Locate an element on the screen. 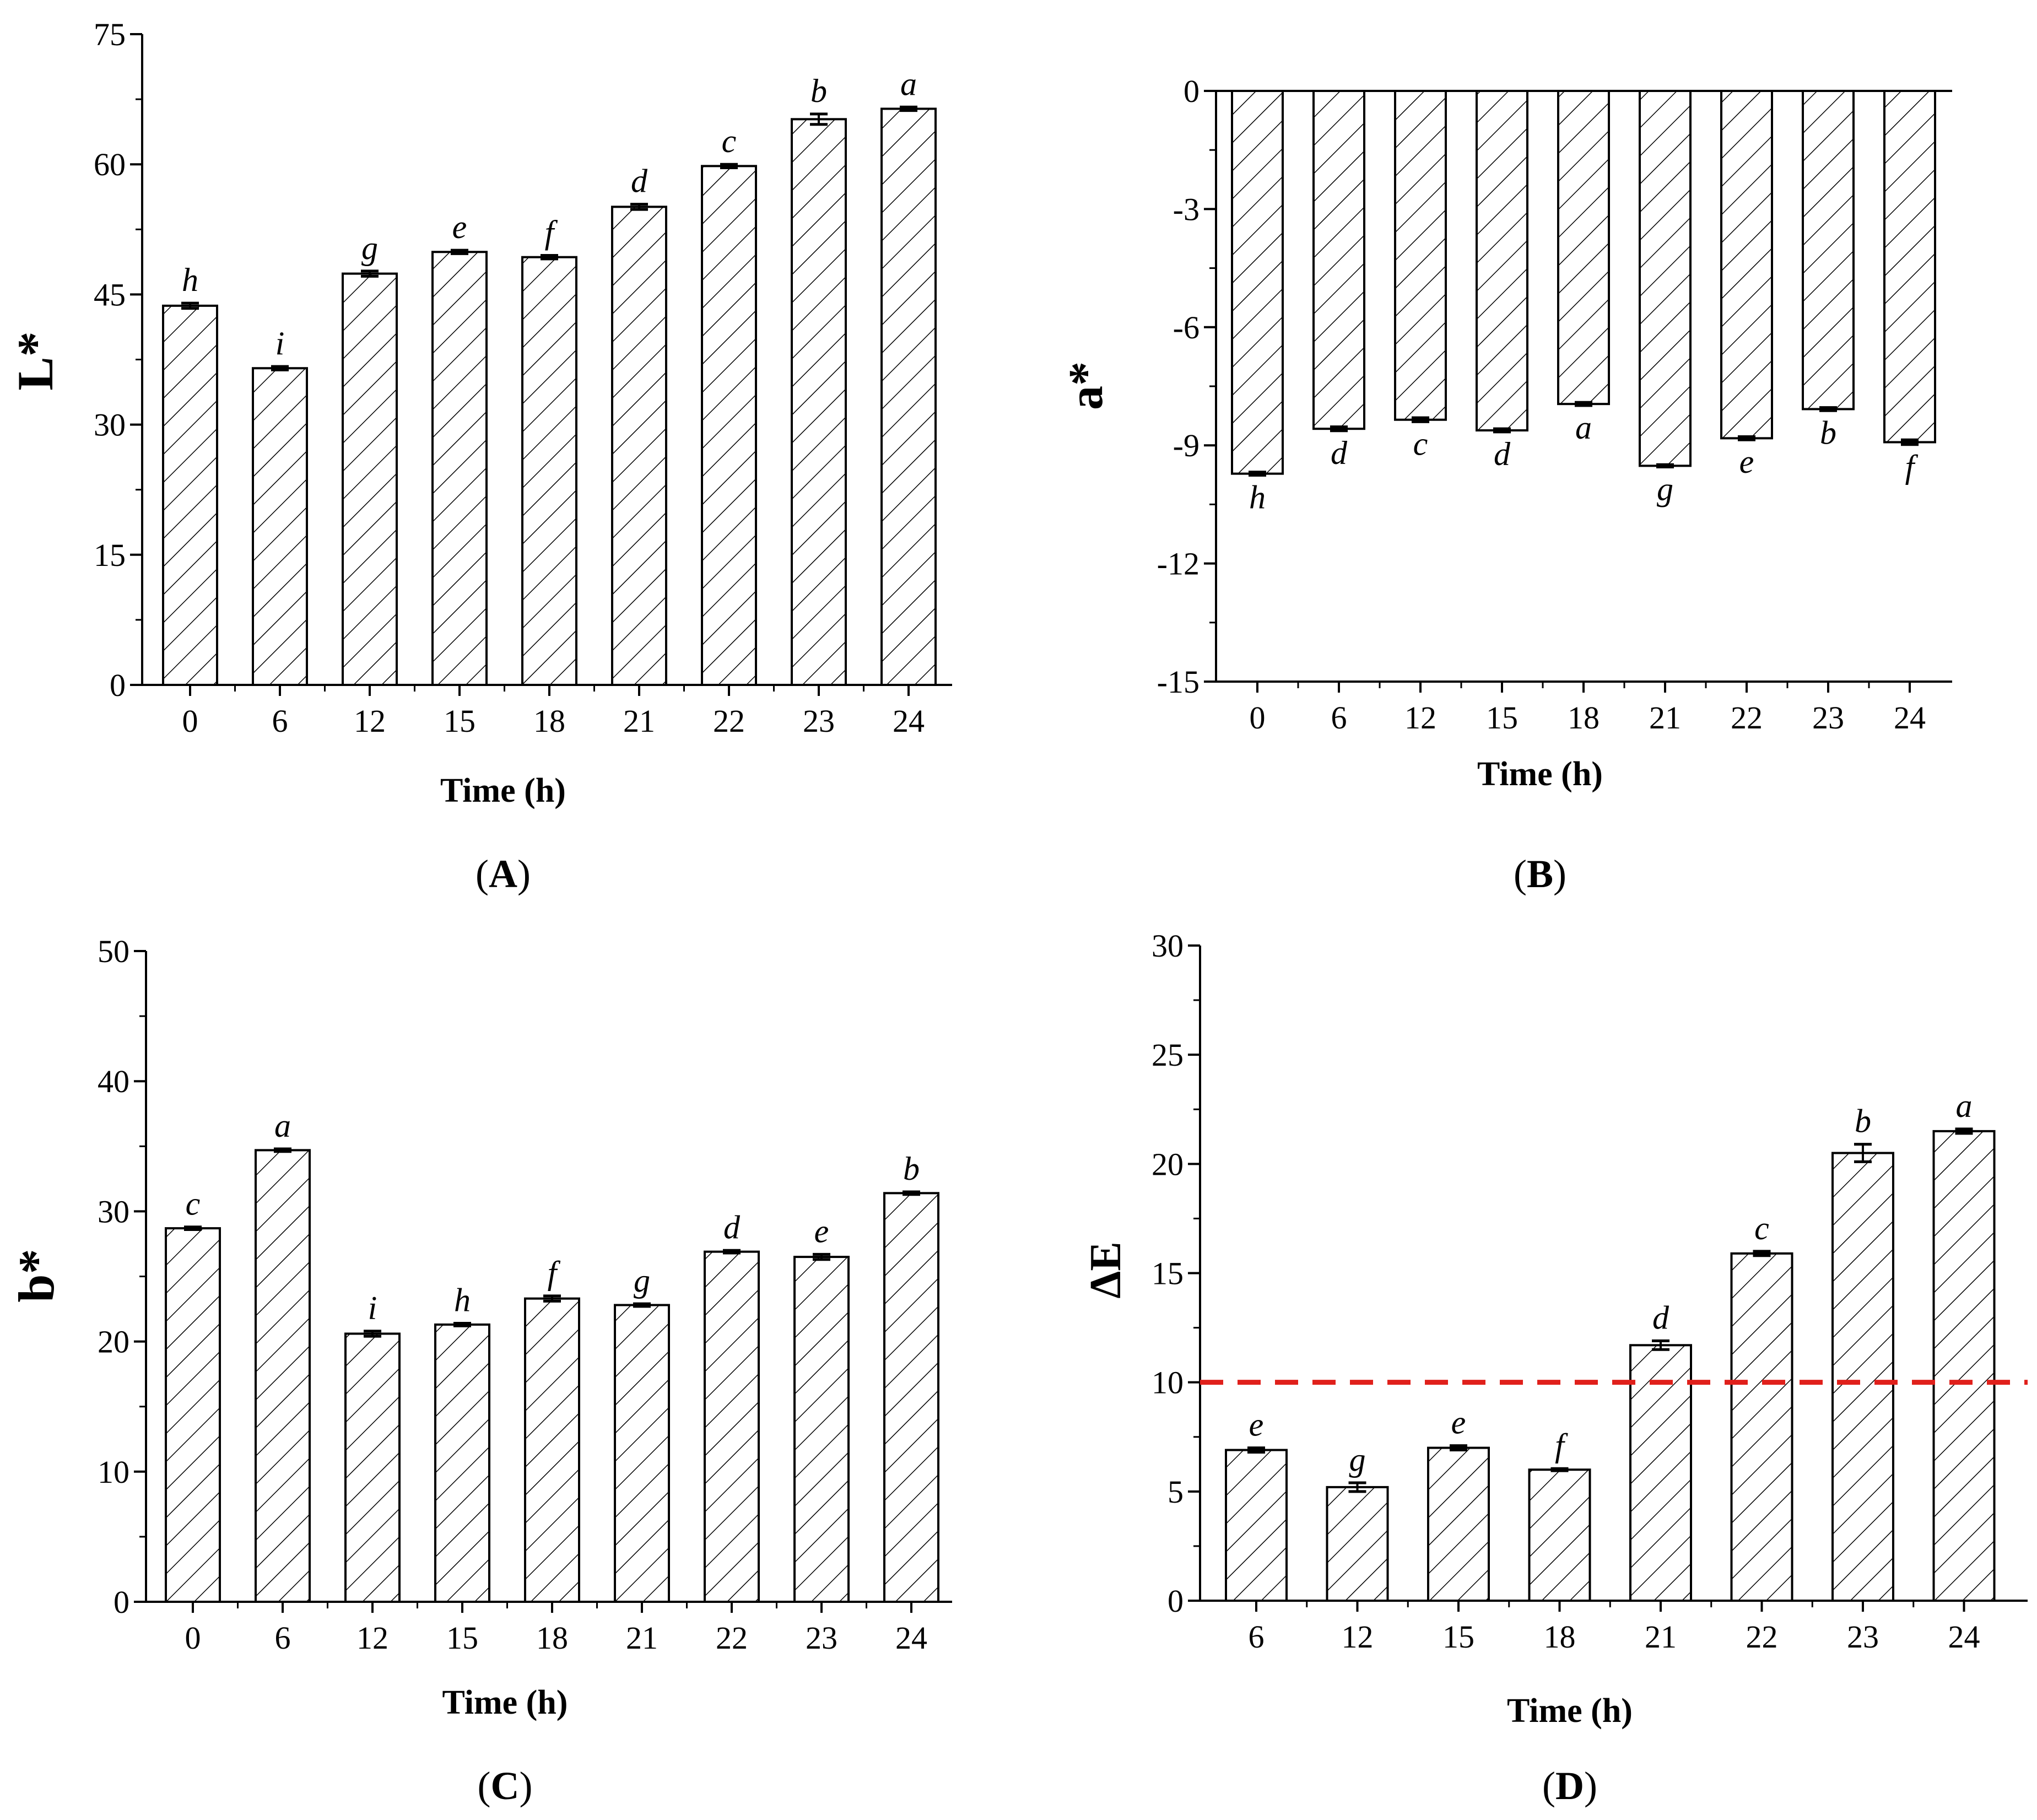  significance-label-c-15: h is located at coordinates (462, 1300).